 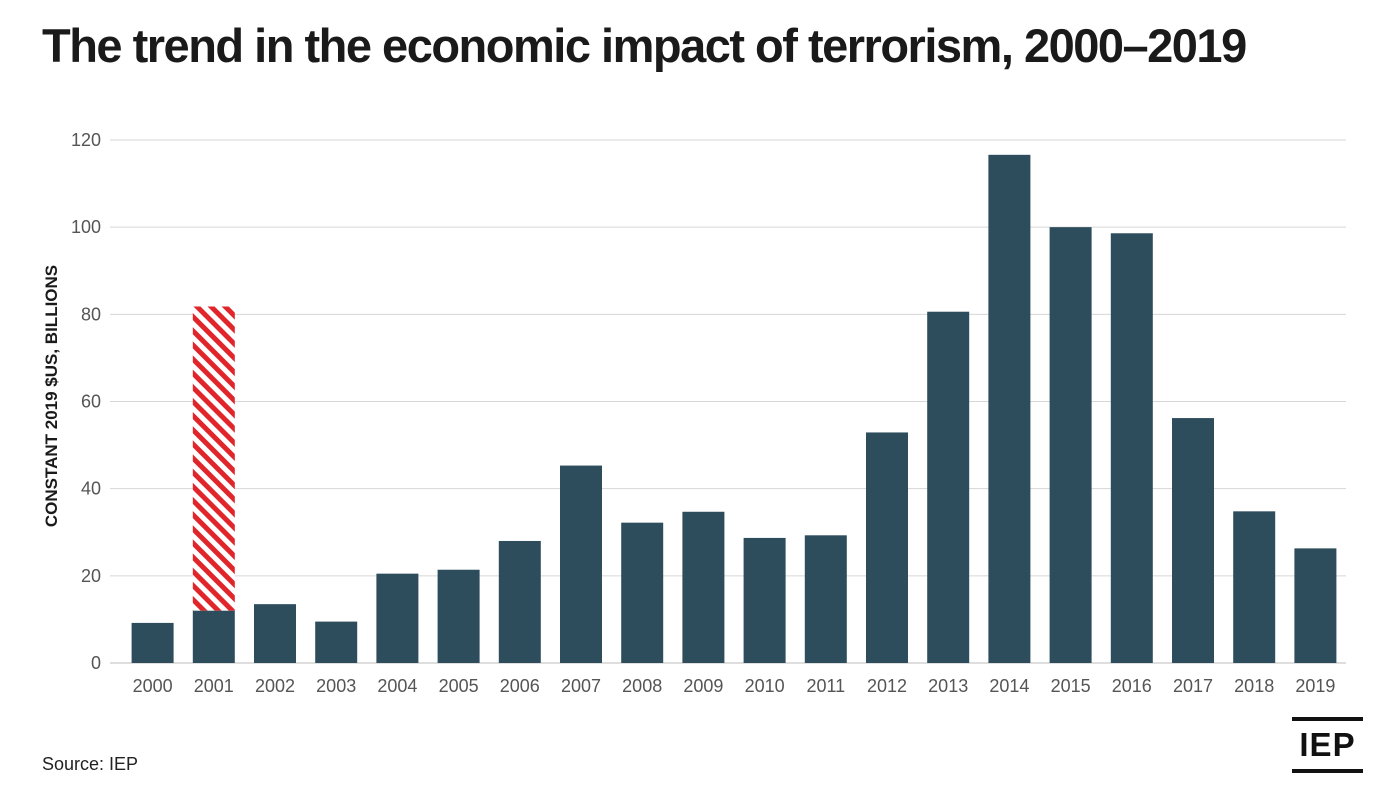 I want to click on bar-2016, so click(x=1131, y=448).